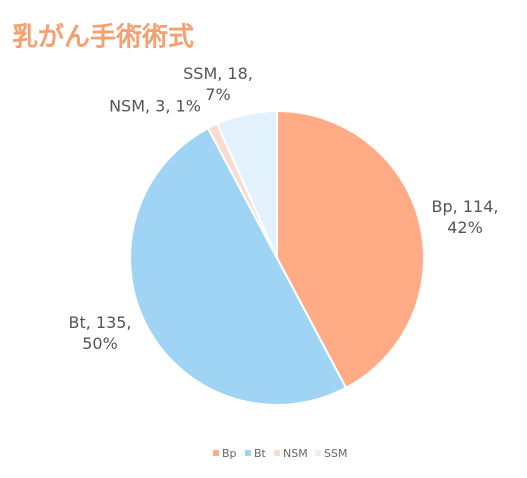  What do you see at coordinates (335, 453) in the screenshot?
I see `legend-label: SSM` at bounding box center [335, 453].